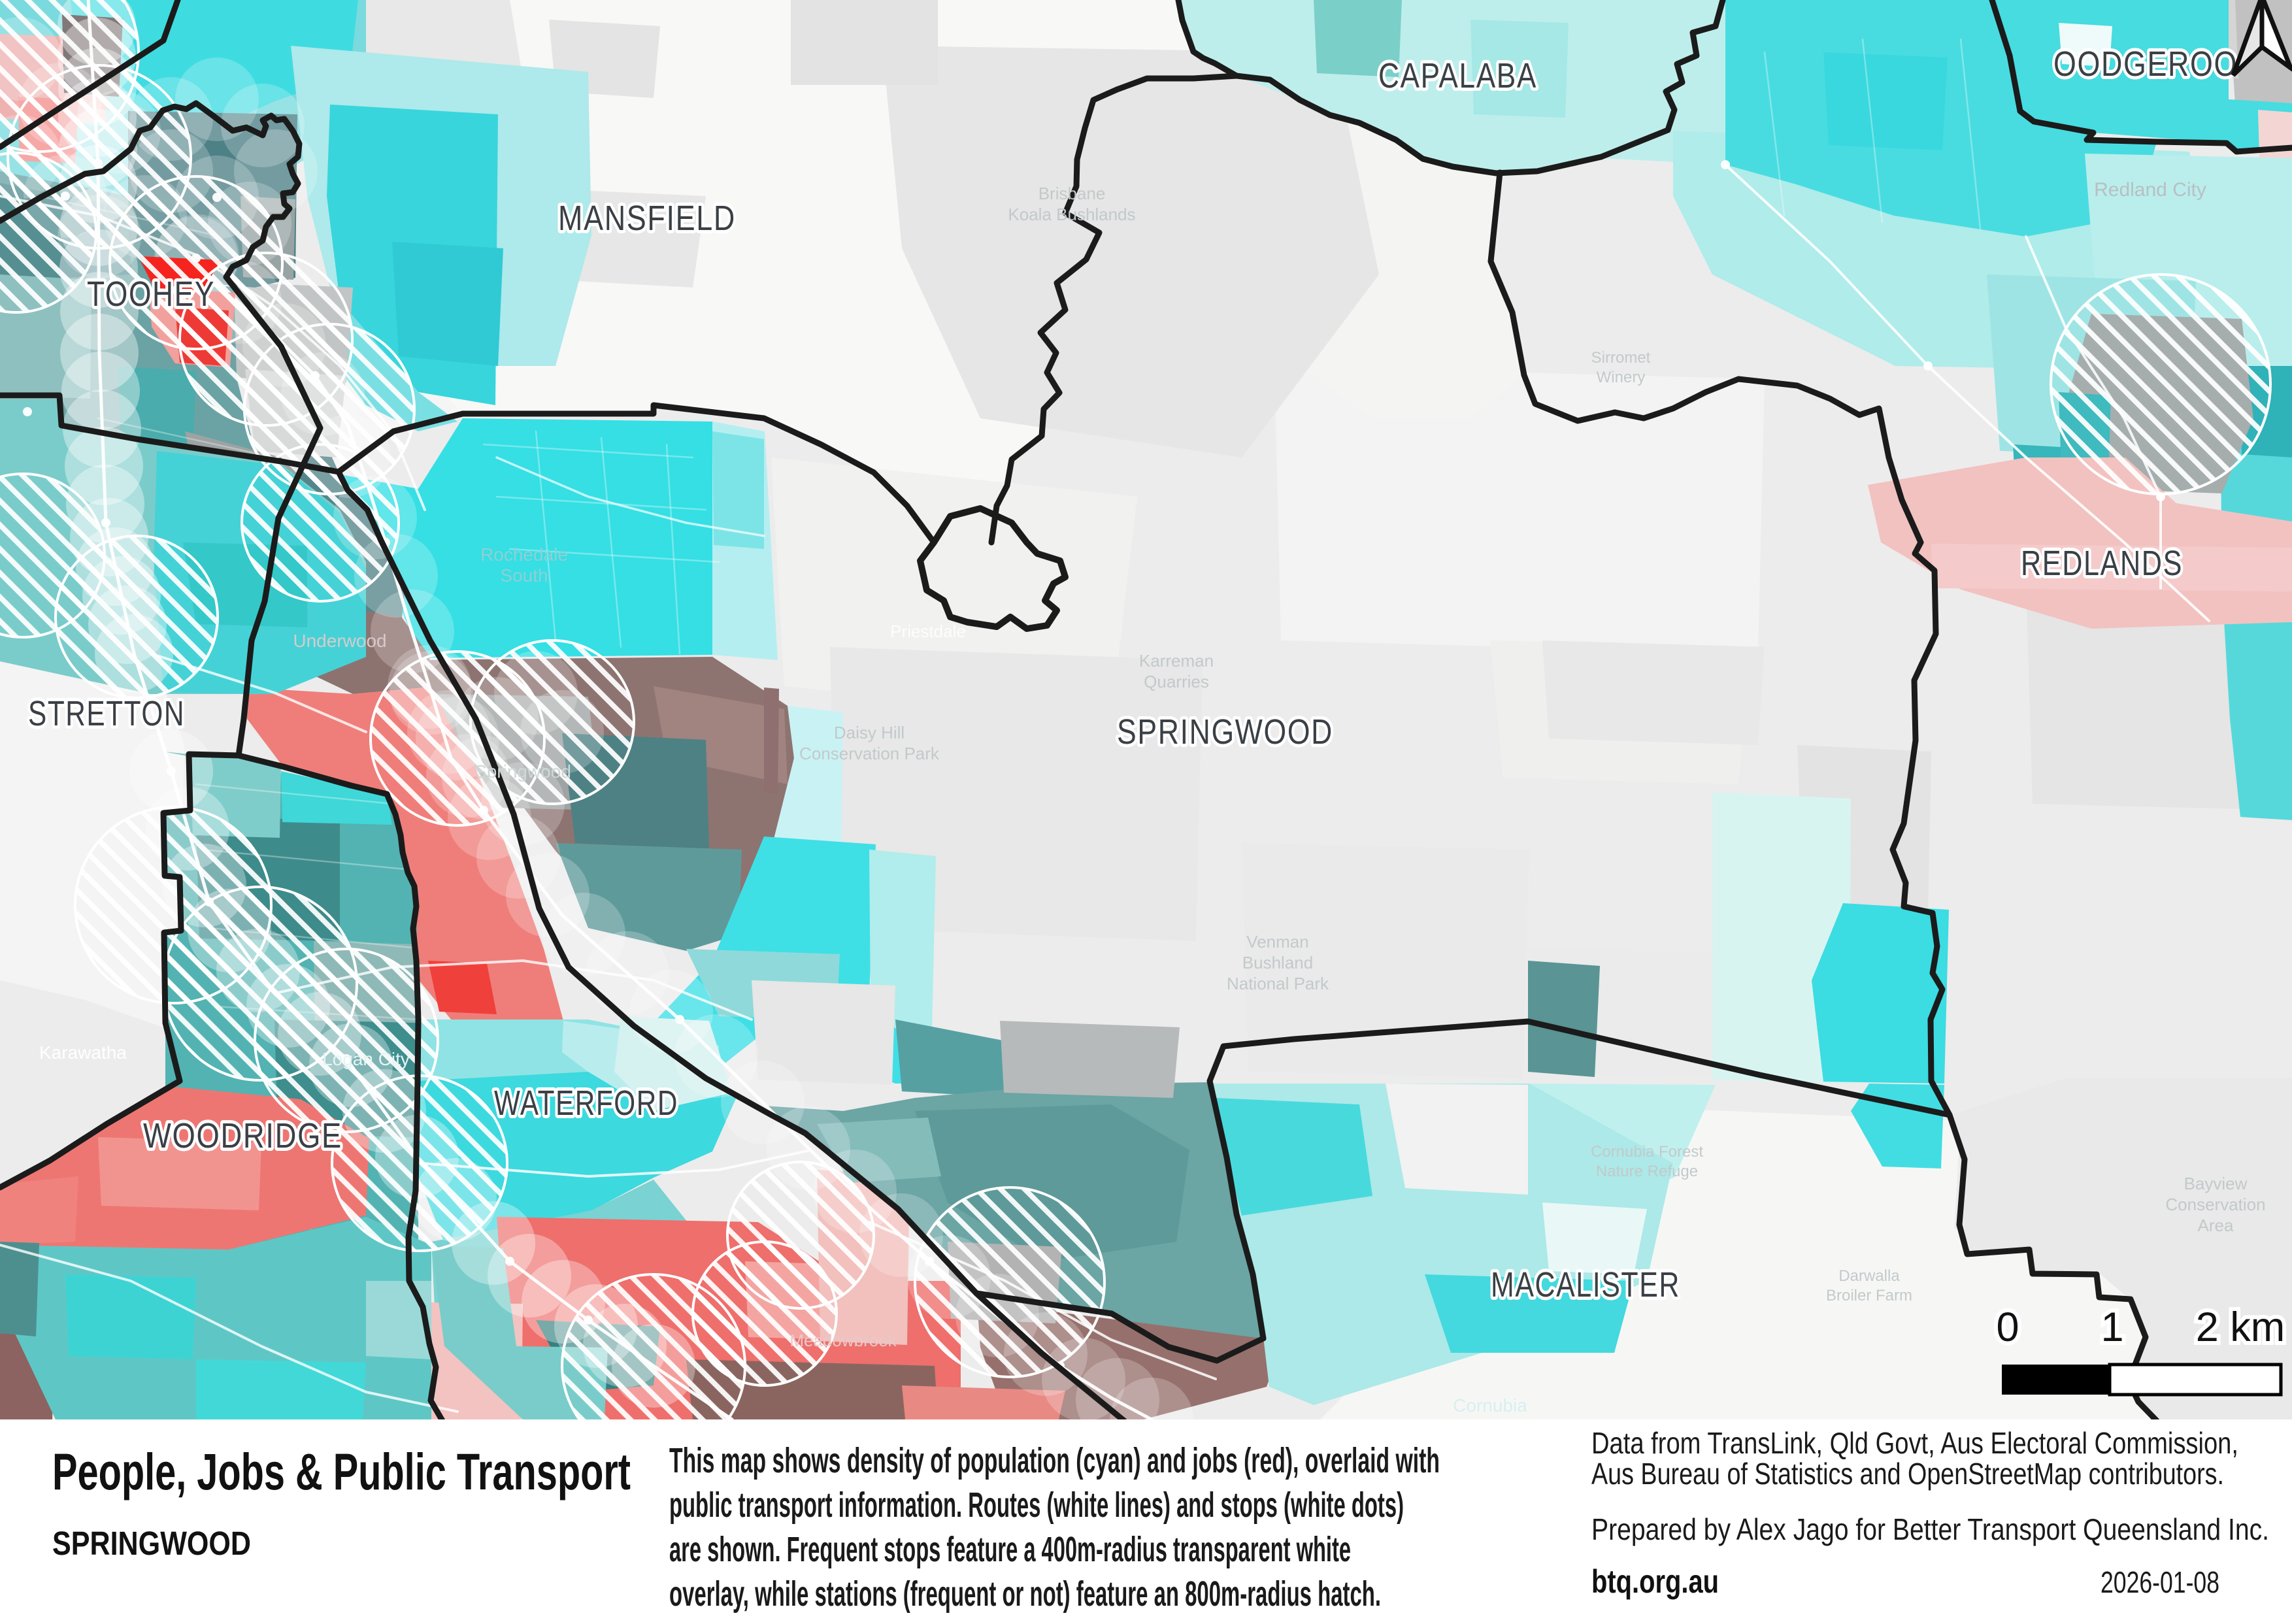  What do you see at coordinates (2215, 1204) in the screenshot?
I see `svg-text: Conservation` at bounding box center [2215, 1204].